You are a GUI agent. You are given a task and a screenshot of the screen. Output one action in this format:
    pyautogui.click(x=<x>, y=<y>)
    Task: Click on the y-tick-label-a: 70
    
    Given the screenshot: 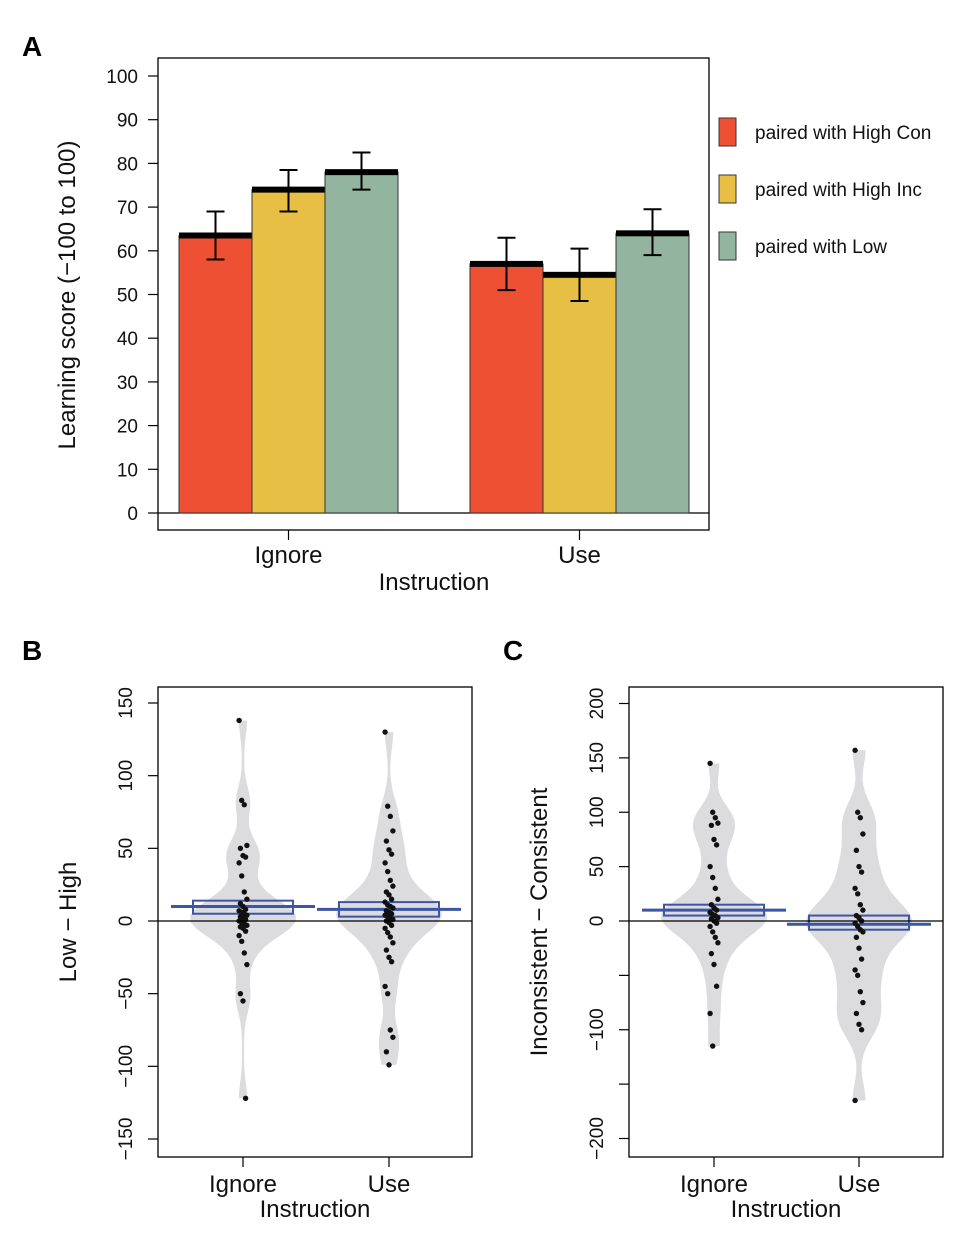 What is the action you would take?
    pyautogui.click(x=127, y=208)
    